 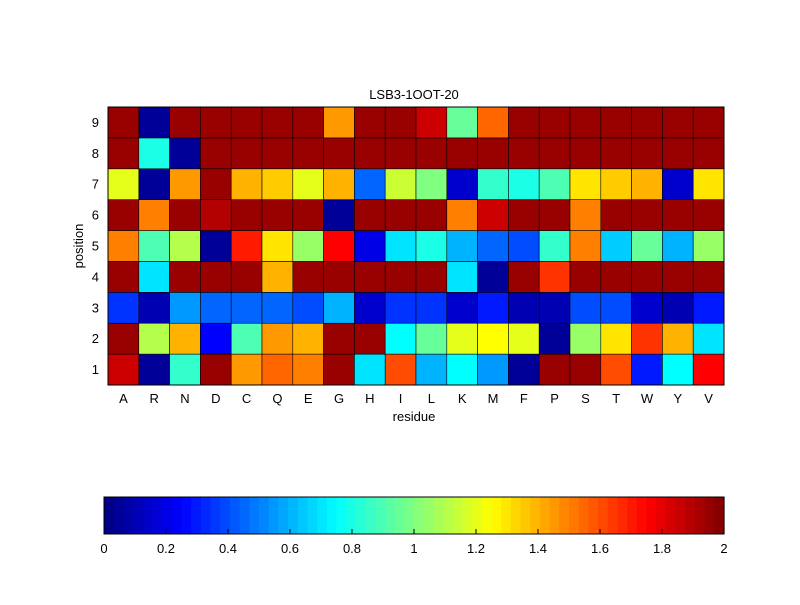 I want to click on colorbar, so click(x=414, y=515).